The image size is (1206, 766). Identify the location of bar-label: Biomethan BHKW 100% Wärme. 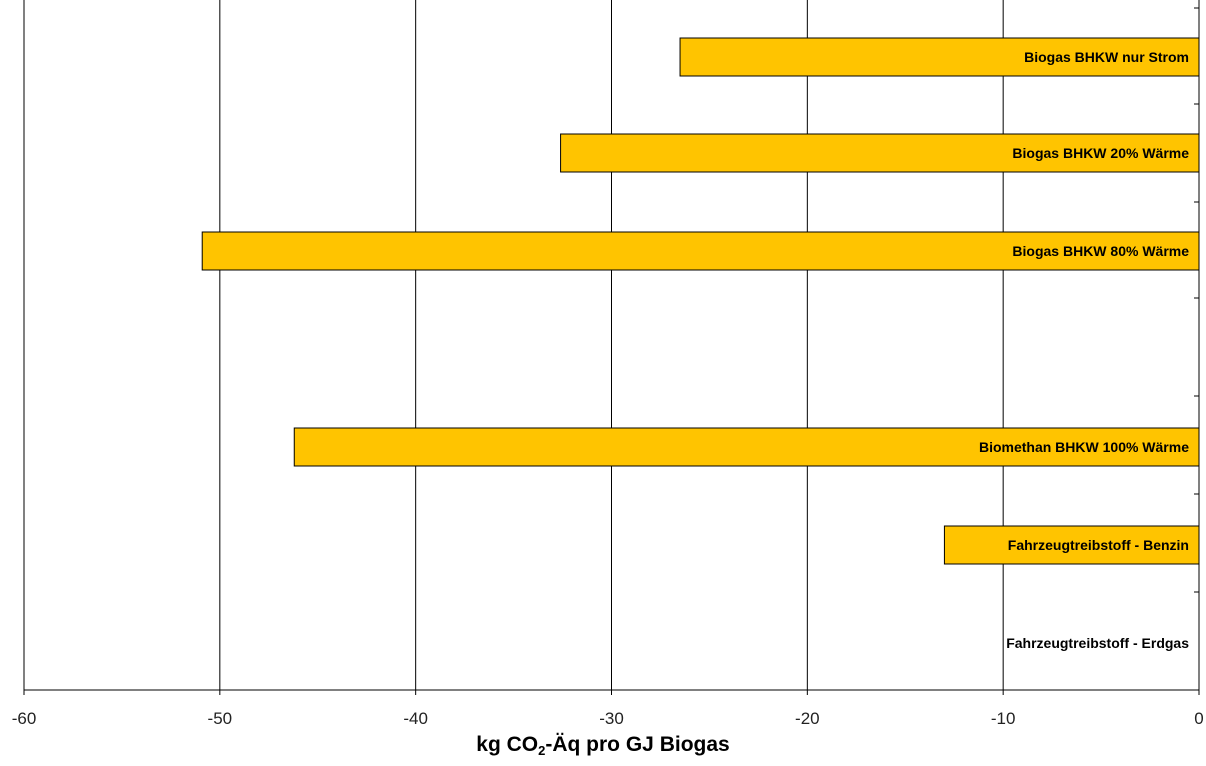
(1084, 447).